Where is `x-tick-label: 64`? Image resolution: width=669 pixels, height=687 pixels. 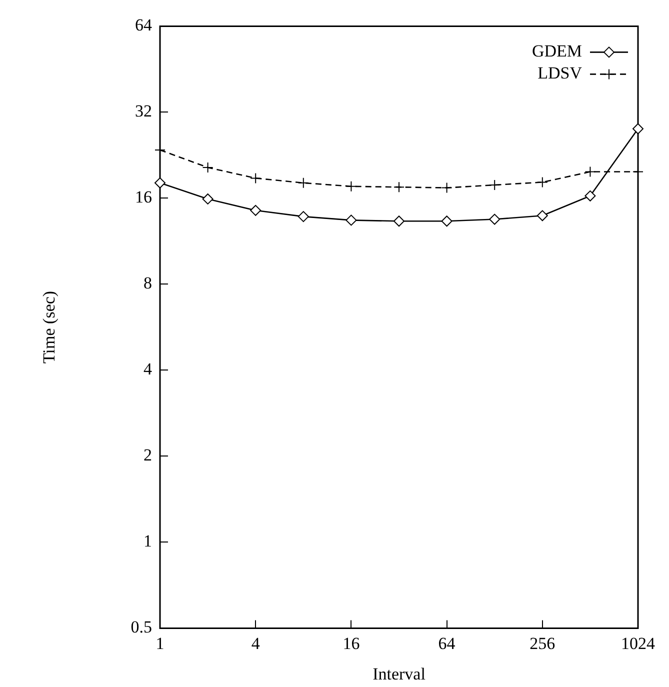 x-tick-label: 64 is located at coordinates (447, 643).